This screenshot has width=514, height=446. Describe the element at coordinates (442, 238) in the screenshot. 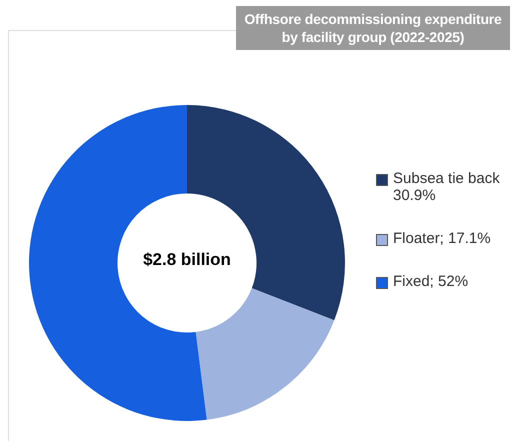

I see `legend-label: Floater; 17.1%` at that location.